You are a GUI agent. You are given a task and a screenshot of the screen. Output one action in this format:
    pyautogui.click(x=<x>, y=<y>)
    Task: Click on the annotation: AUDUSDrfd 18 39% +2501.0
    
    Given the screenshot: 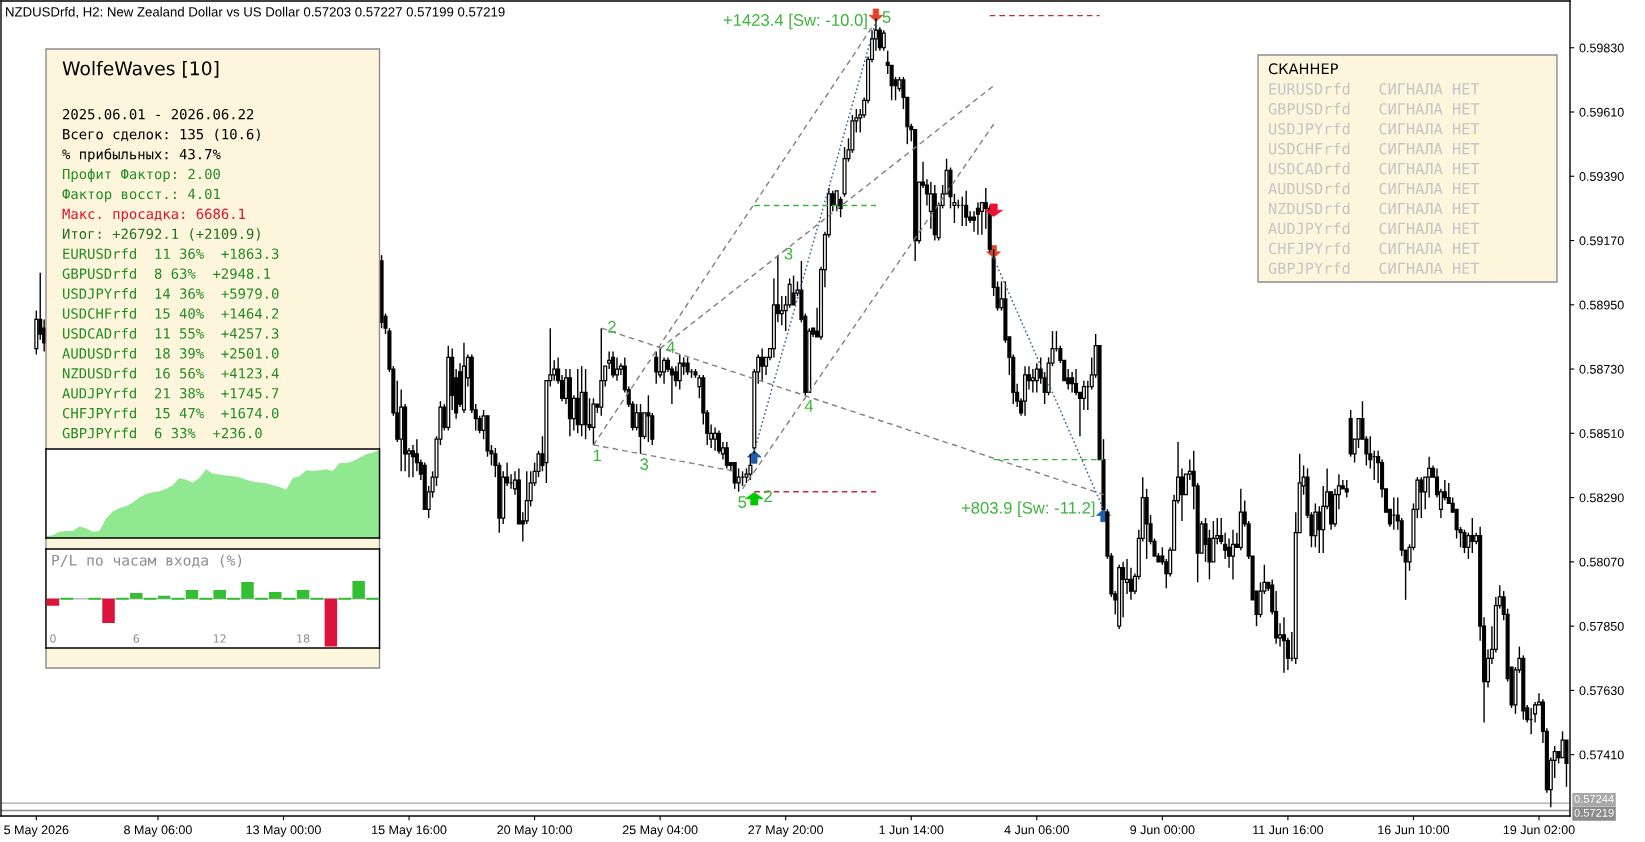 What is the action you would take?
    pyautogui.click(x=170, y=353)
    